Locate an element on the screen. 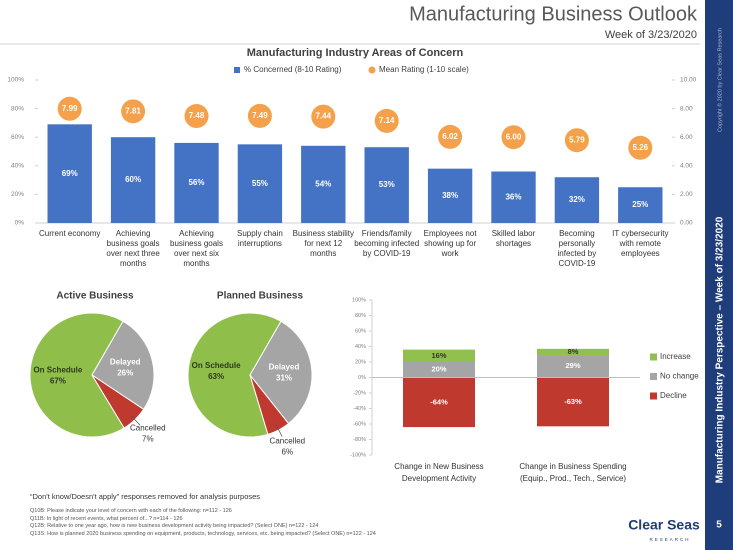 The image size is (733, 550). x-tick-label: Skilled labor shortages is located at coordinates (513, 238).